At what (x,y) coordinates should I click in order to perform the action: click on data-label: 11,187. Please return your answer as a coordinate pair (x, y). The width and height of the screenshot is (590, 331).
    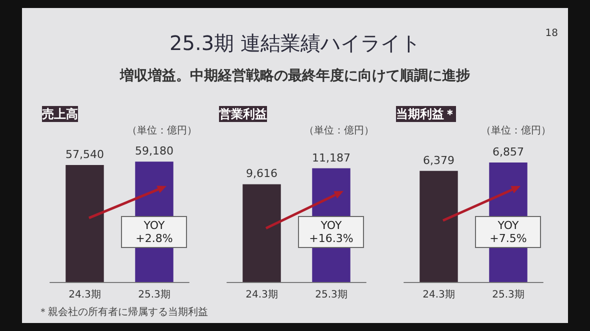
    Looking at the image, I should click on (331, 157).